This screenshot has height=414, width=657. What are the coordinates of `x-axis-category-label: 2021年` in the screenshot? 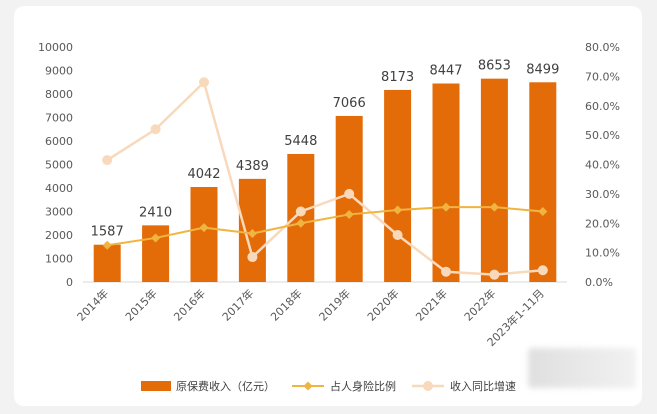 It's located at (431, 304).